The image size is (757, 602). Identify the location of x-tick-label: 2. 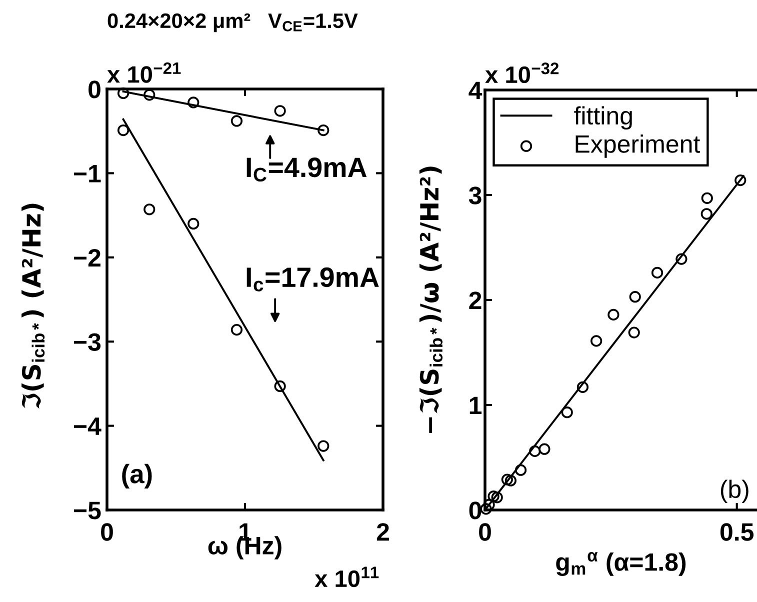
(382, 532).